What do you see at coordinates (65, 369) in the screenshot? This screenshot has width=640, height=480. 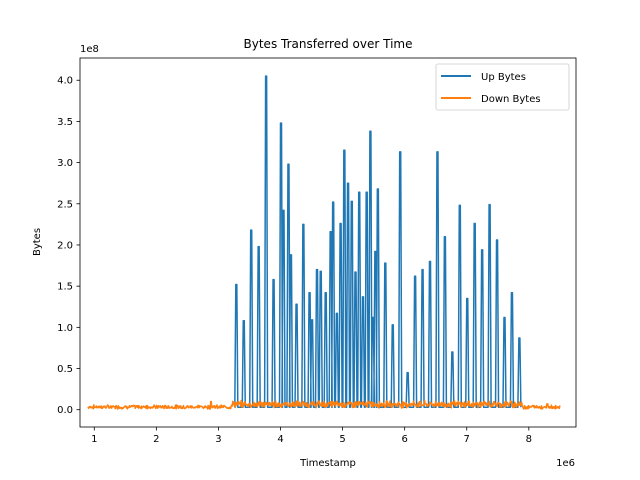 I see `y-tick-label: 0.5` at bounding box center [65, 369].